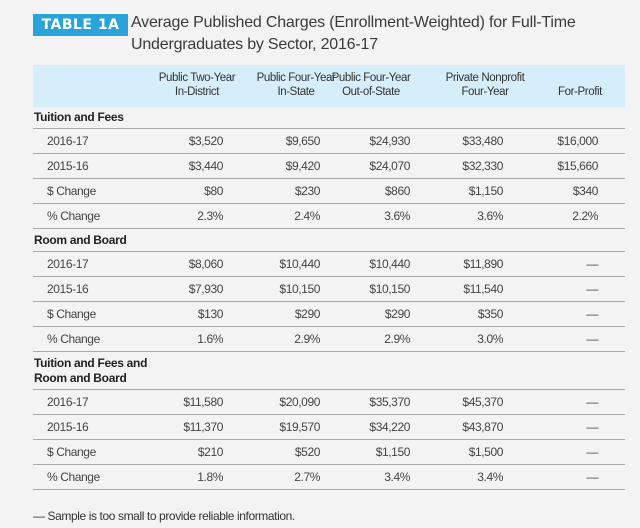  Describe the element at coordinates (485, 85) in the screenshot. I see `column-header: Private Nonprofit Four-Year` at that location.